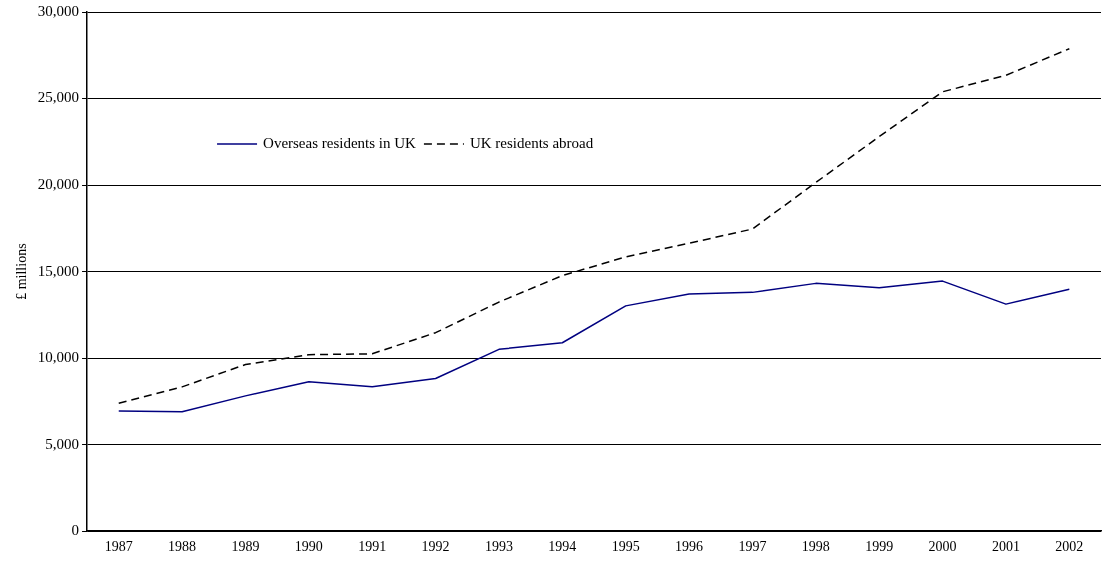  Describe the element at coordinates (58, 184) in the screenshot. I see `y-tick-label: 20,000` at that location.